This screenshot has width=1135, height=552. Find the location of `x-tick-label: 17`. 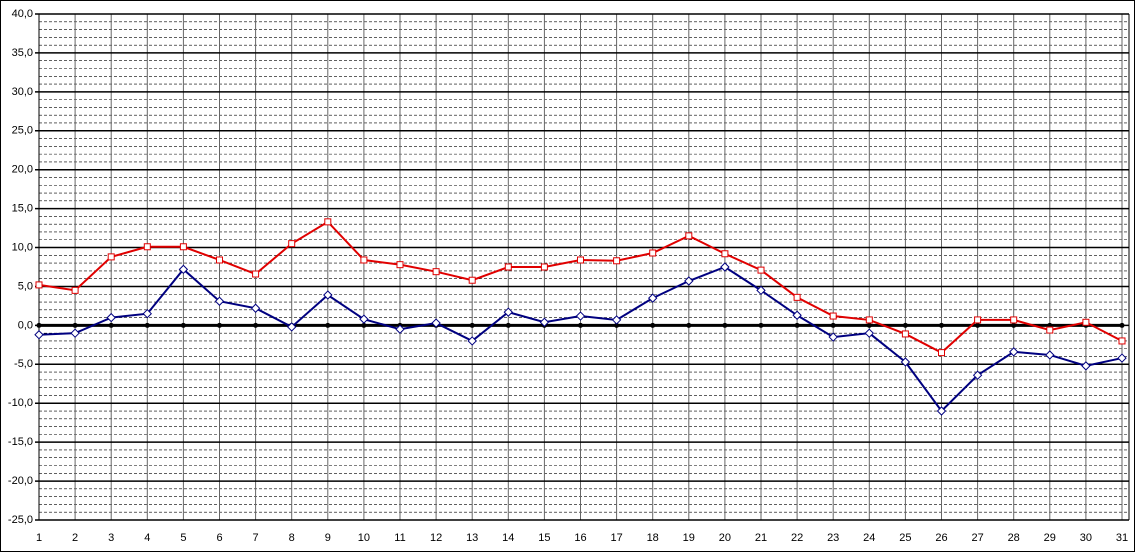

x-tick-label: 17 is located at coordinates (616, 538).